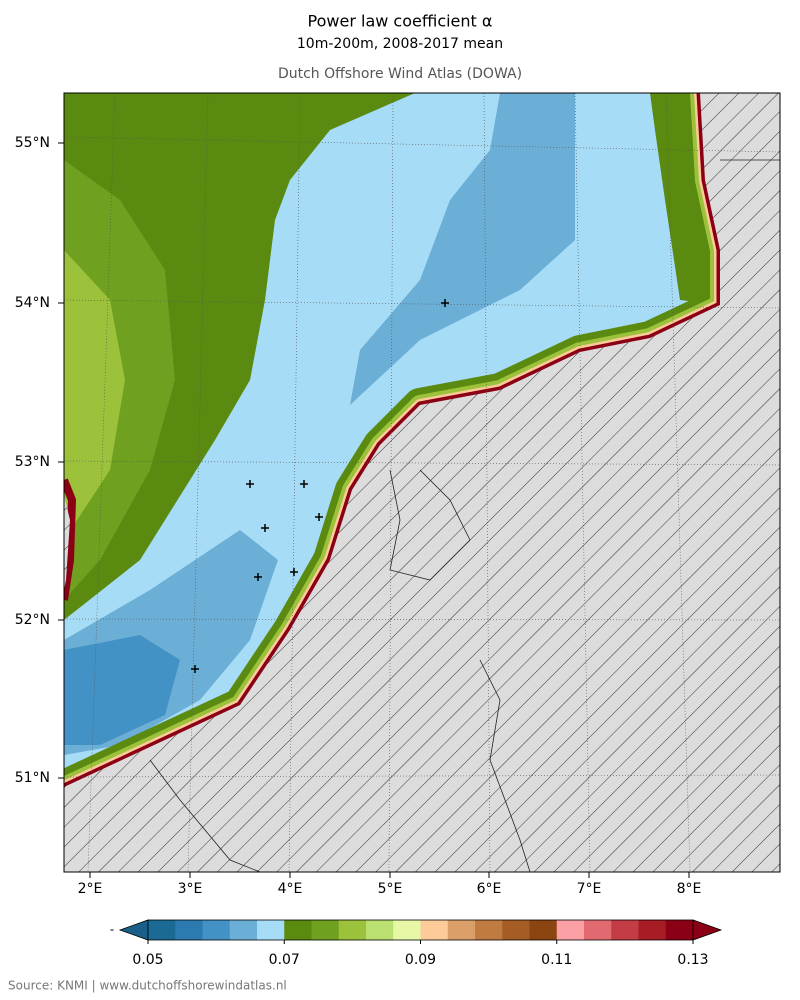  Describe the element at coordinates (320, 486) in the screenshot. I see `station-markers` at that location.